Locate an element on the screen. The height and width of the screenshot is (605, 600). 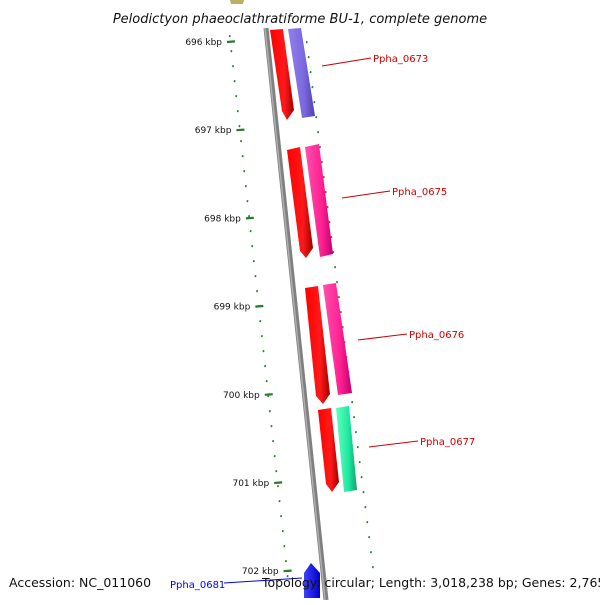
accession-text: Accession: NC_011060 is located at coordinates (80, 582).